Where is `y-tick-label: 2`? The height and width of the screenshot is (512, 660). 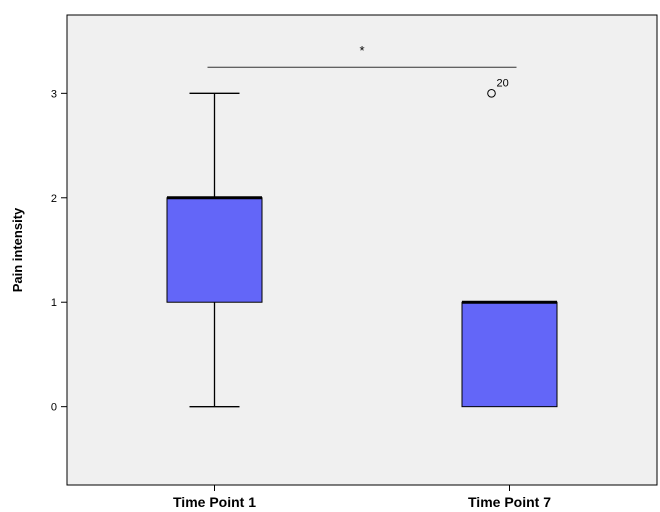 y-tick-label: 2 is located at coordinates (54, 199).